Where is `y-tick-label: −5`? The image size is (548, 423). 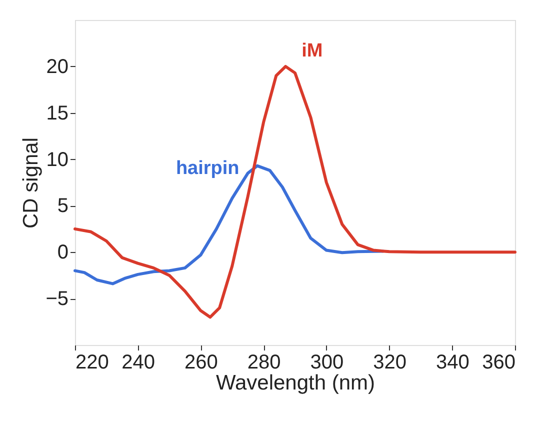 y-tick-label: −5 is located at coordinates (57, 299).